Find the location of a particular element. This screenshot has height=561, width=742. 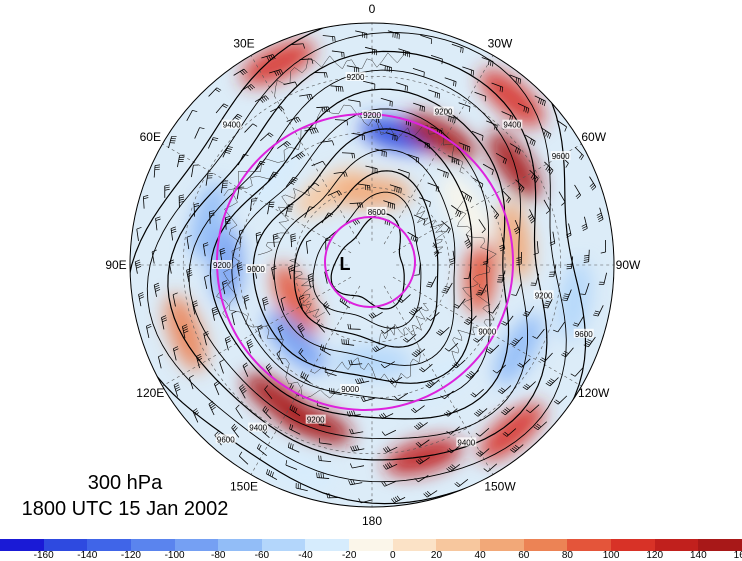

svg-text: 9000 is located at coordinates (487, 332).